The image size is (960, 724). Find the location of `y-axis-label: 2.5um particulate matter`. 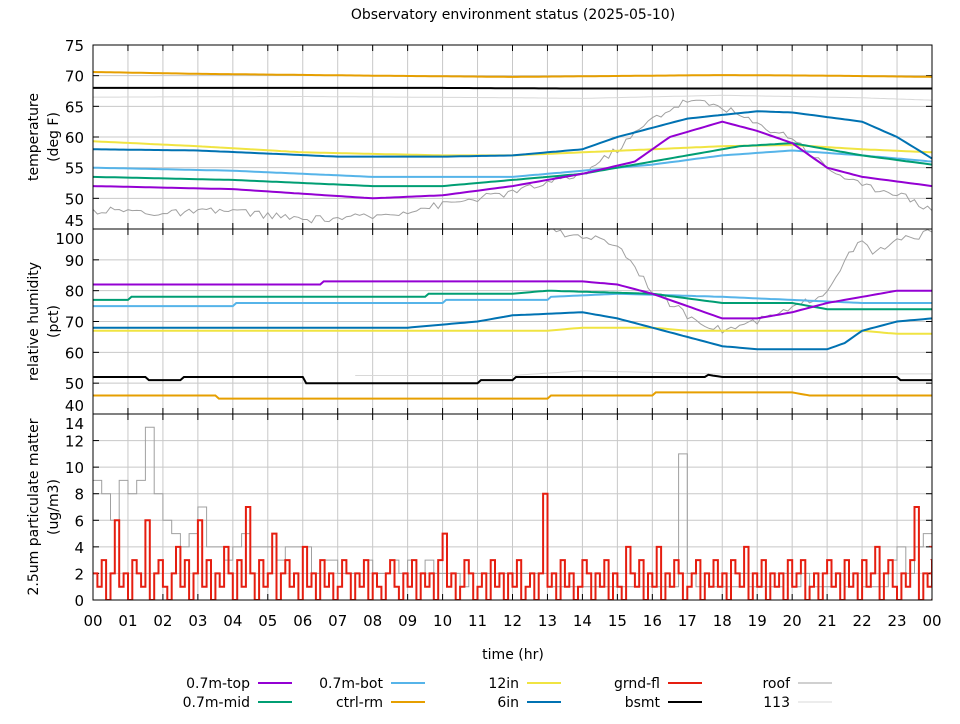

y-axis-label: 2.5um particulate matter is located at coordinates (34, 506).